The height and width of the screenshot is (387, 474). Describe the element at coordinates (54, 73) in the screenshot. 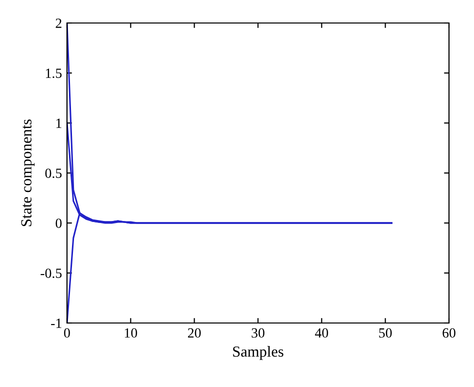

I see `y-tick-label: 1.5` at that location.